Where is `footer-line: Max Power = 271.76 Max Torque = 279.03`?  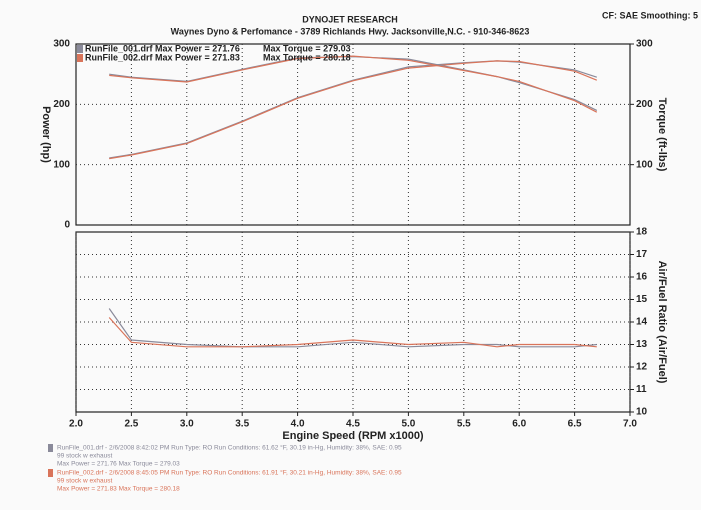
footer-line: Max Power = 271.76 Max Torque = 279.03 is located at coordinates (118, 464).